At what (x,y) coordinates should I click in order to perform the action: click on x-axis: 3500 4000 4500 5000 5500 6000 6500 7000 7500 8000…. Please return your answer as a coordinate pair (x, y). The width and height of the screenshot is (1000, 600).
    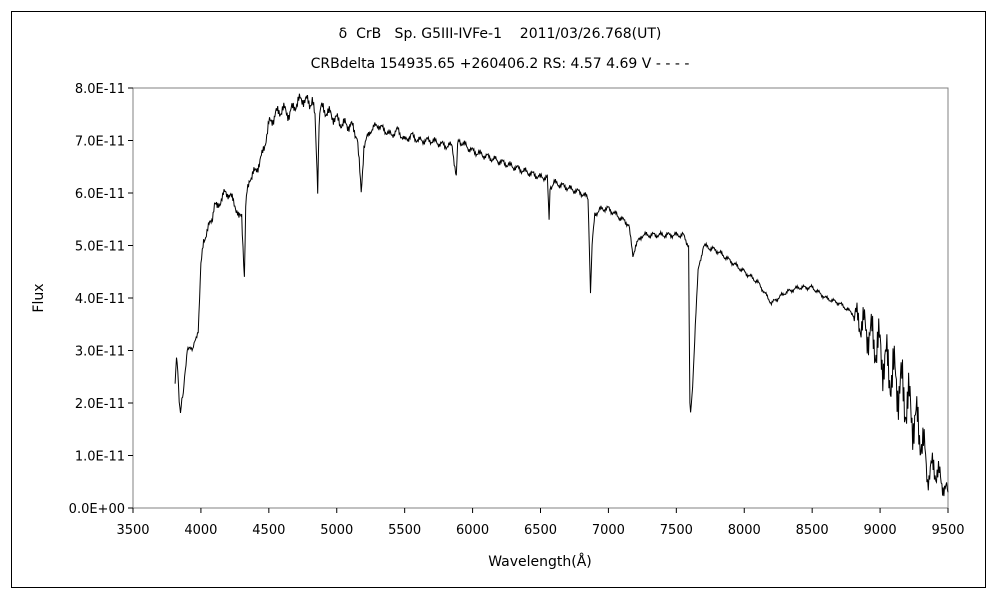
    Looking at the image, I should click on (540, 523).